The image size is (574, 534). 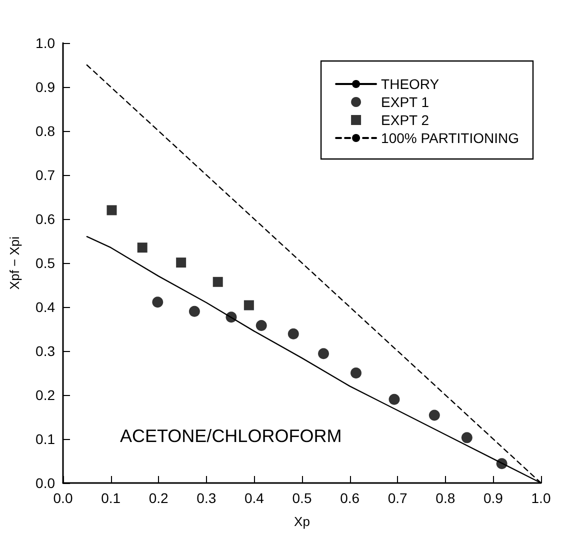 What do you see at coordinates (14, 263) in the screenshot?
I see `y-axis-title: Xpf − Xpi` at bounding box center [14, 263].